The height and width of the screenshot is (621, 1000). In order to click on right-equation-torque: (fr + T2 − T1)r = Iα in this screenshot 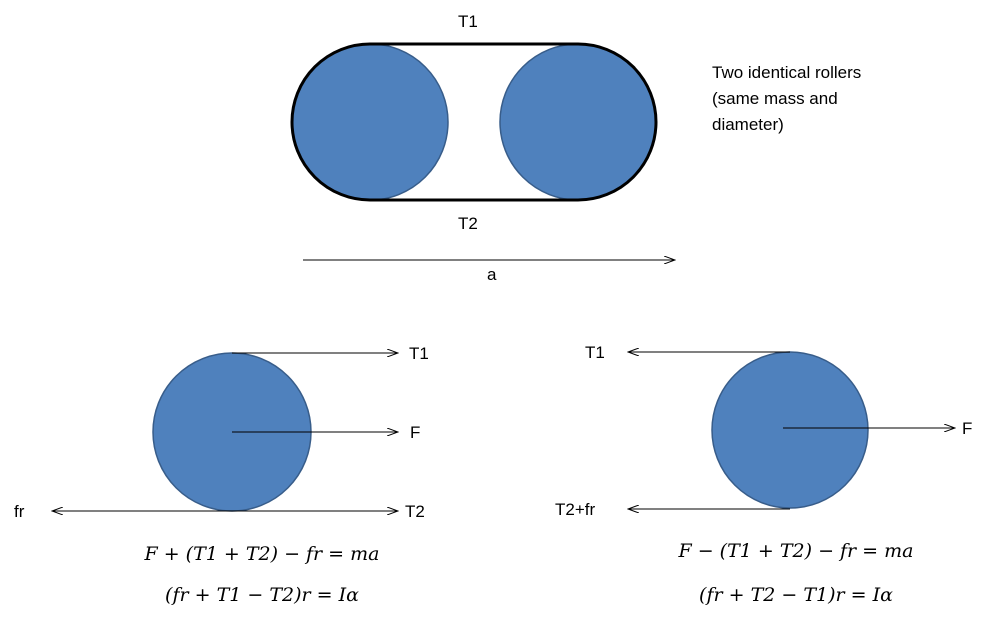, I will do `click(796, 595)`.